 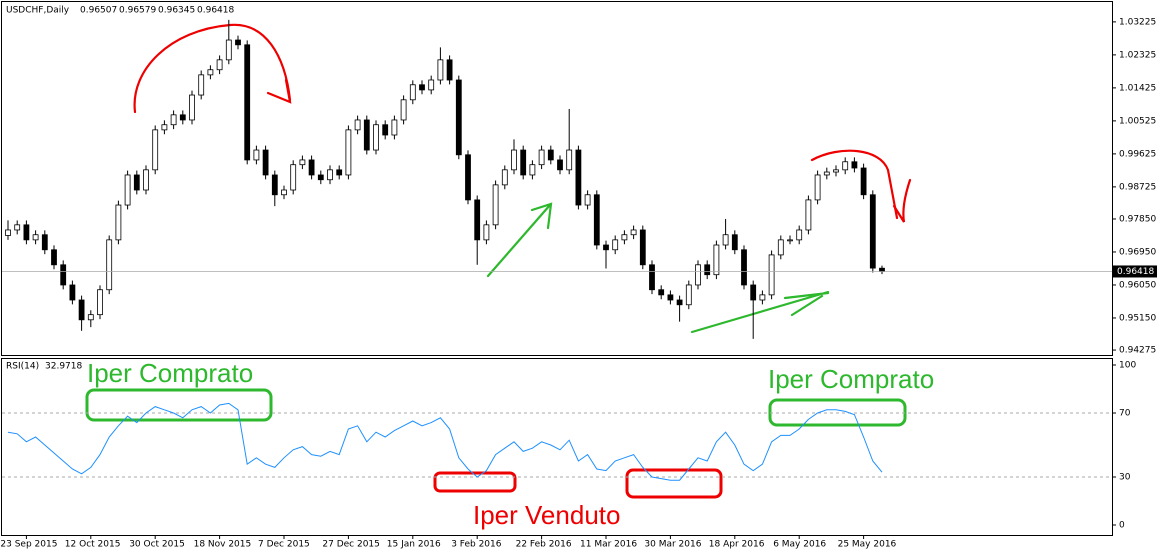 What do you see at coordinates (1137, 318) in the screenshot?
I see `y-tick-label: 0.95150` at bounding box center [1137, 318].